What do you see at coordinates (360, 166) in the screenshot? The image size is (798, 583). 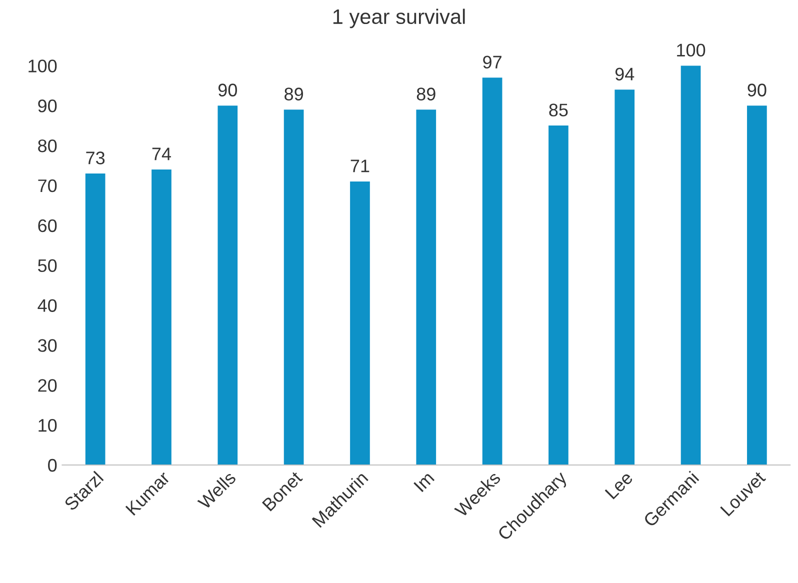 I see `data-label: 71` at bounding box center [360, 166].